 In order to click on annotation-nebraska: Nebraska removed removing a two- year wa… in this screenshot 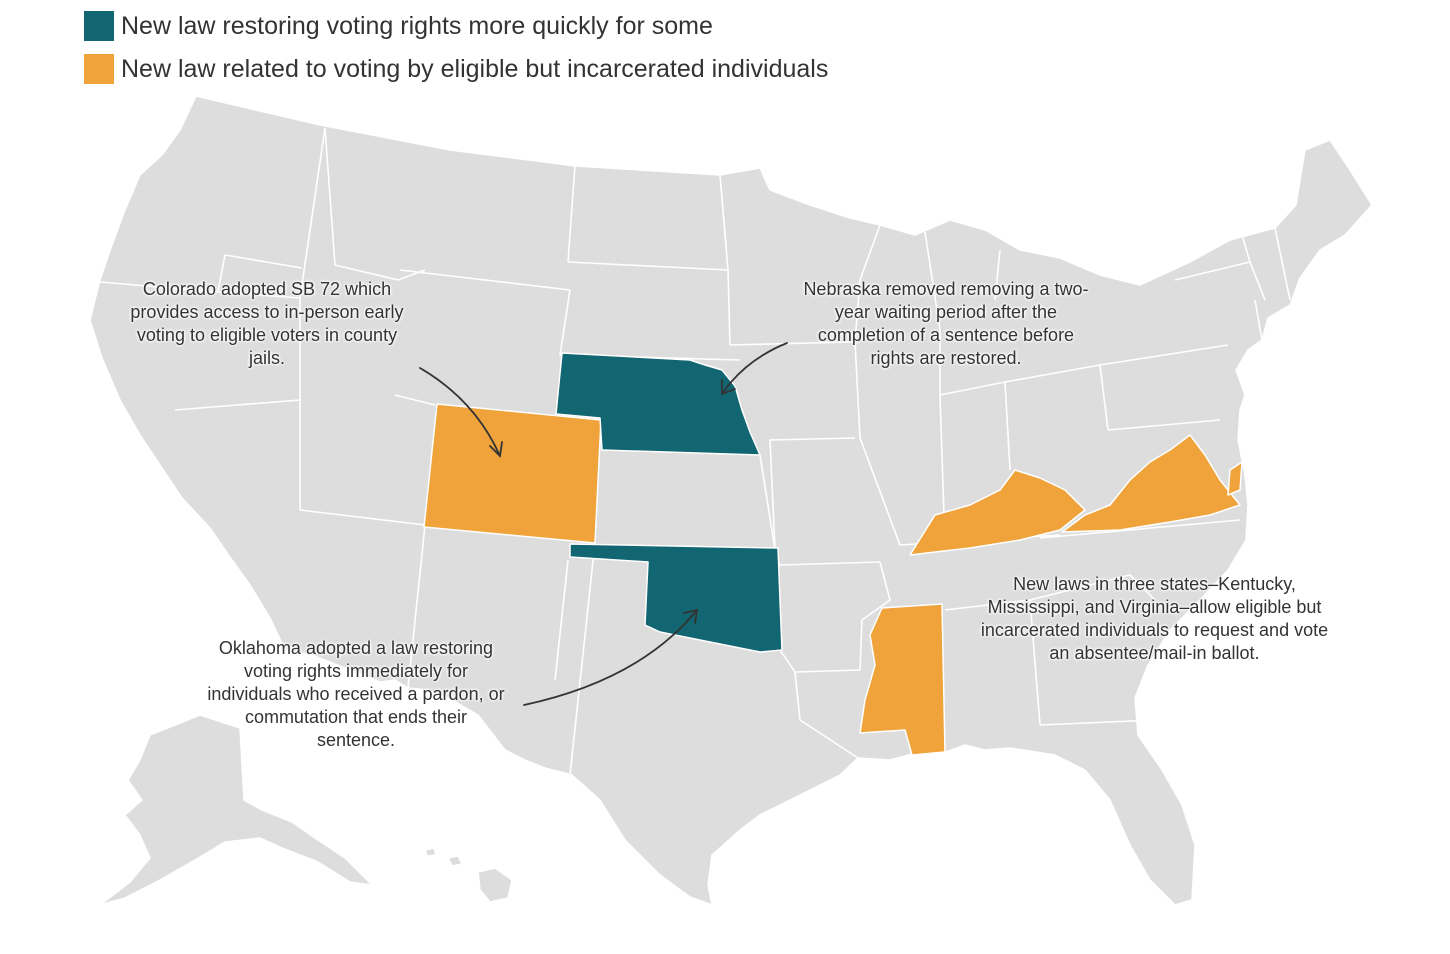, I will do `click(946, 324)`.